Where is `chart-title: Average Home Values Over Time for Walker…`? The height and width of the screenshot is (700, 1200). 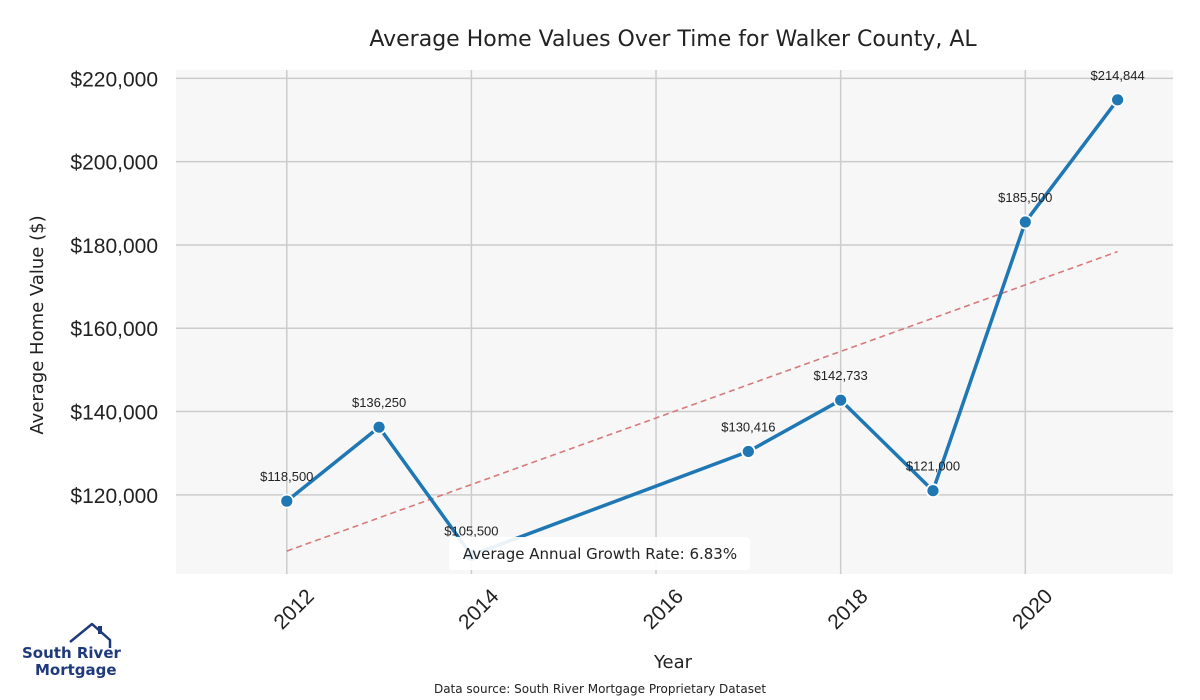
chart-title: Average Home Values Over Time for Walker… is located at coordinates (673, 39).